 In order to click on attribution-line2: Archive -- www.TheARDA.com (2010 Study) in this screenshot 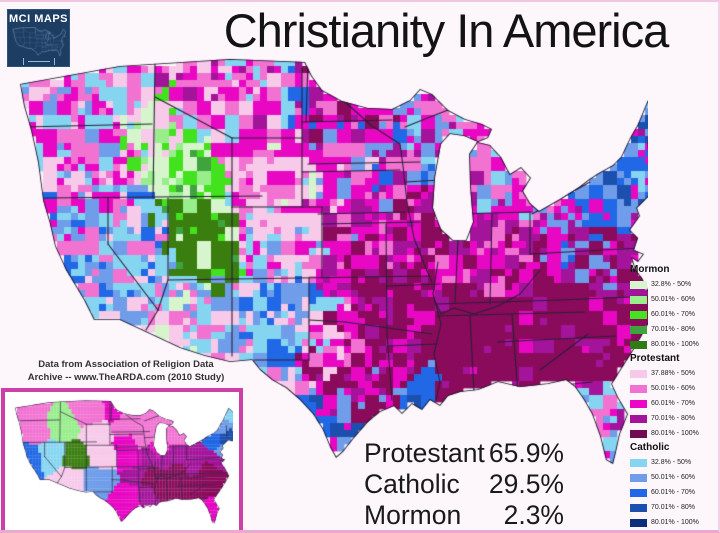, I will do `click(126, 377)`.